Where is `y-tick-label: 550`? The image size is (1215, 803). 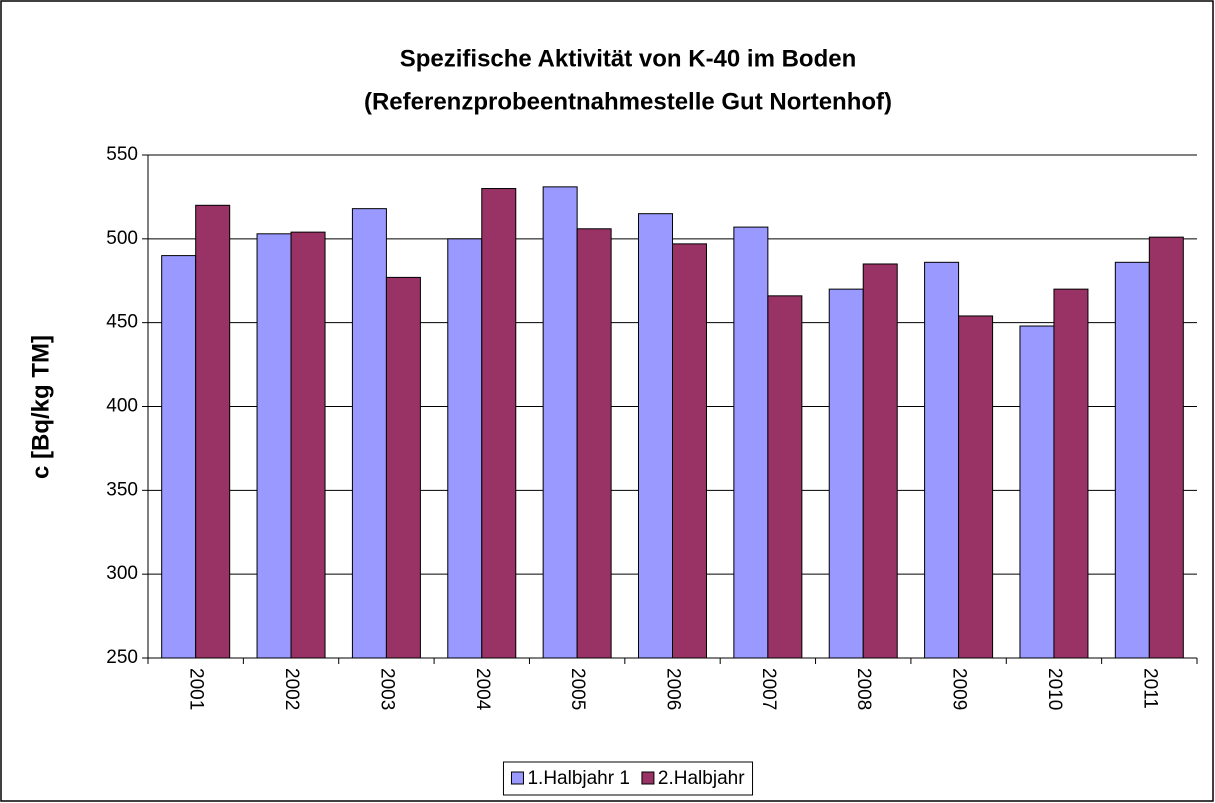 y-tick-label: 550 is located at coordinates (122, 154).